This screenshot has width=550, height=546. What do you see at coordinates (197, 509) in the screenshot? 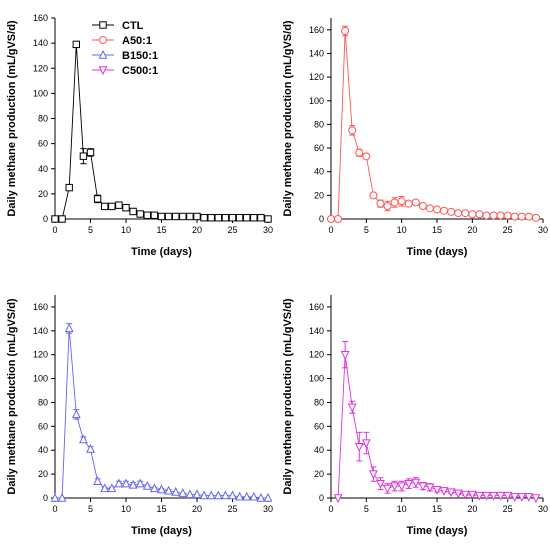
I see `x-tick-label: 20` at bounding box center [197, 509].